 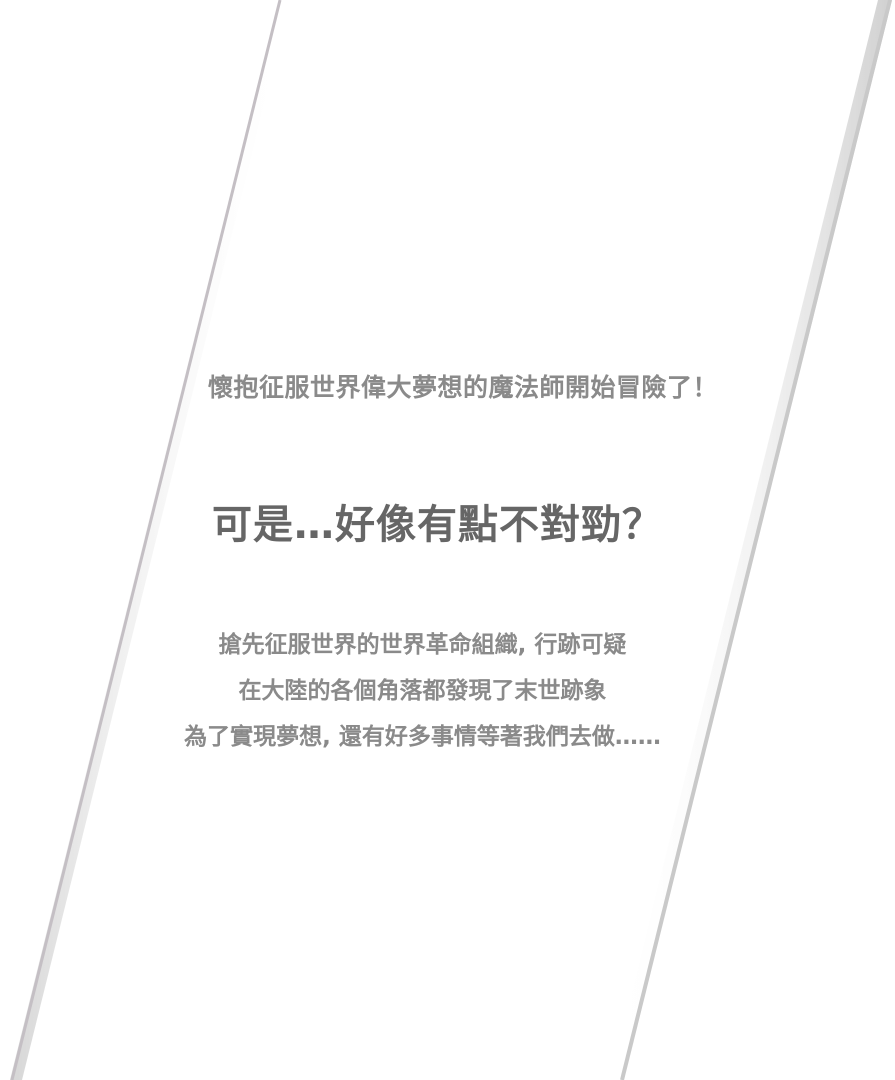 I want to click on story-line: 在大陸的各個角落都發現了末世跡象, so click(x=422, y=691).